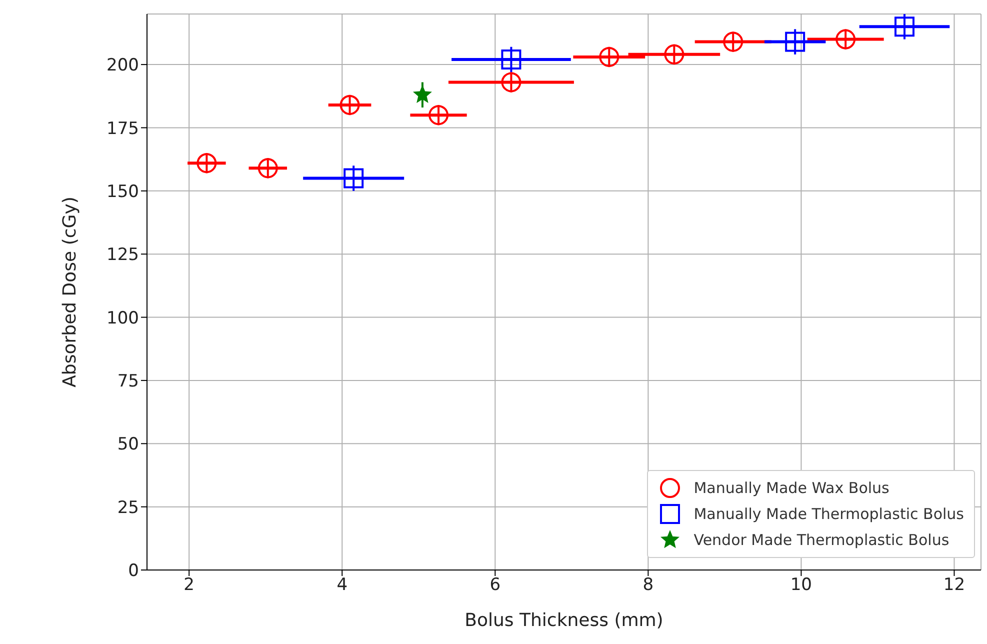 The image size is (987, 644). I want to click on y-tick-label: 100, so click(122, 318).